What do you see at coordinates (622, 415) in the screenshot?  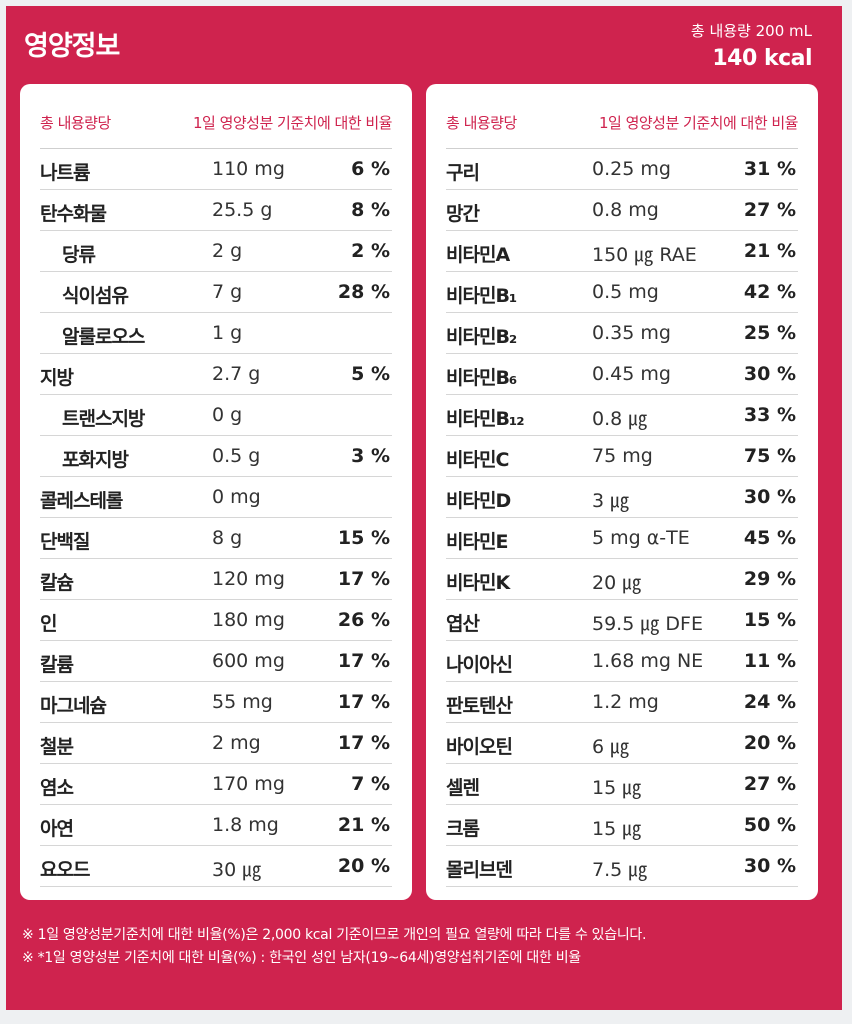 I see `nutrient-row: 비타민B₁₂ 0.8 ㎍ 33 %` at bounding box center [622, 415].